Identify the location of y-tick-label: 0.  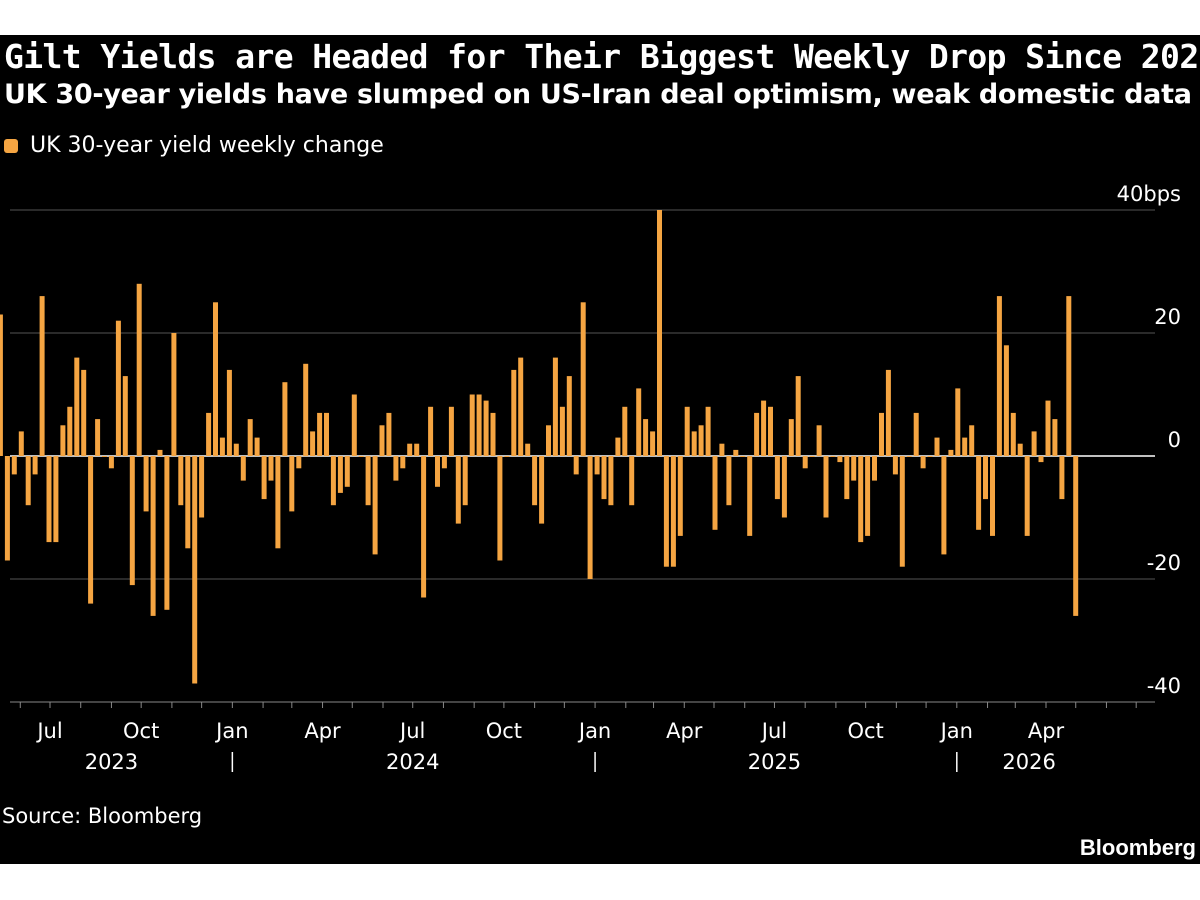
(1174, 440).